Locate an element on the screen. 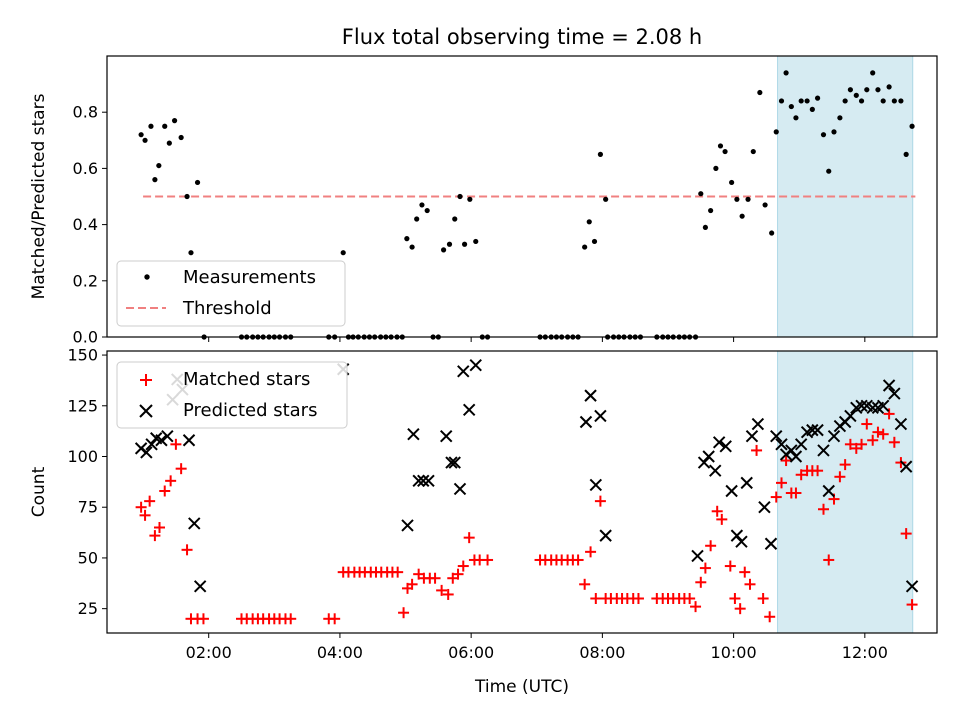 This screenshot has width=960, height=720. x-axis-label: Time (UTC) is located at coordinates (521, 687).